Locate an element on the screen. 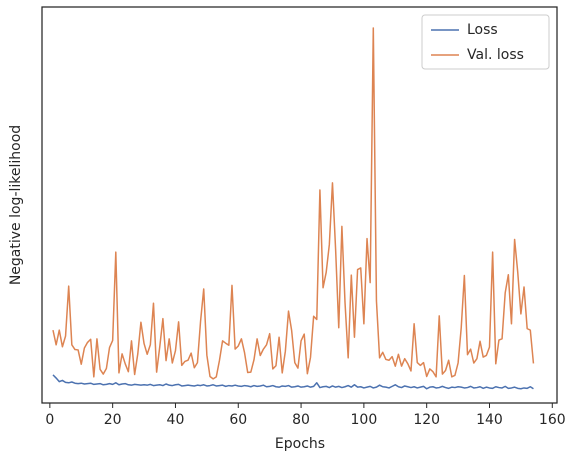 This screenshot has width=578, height=463. y-axis-label: Negative log-likelihood is located at coordinates (16, 205).